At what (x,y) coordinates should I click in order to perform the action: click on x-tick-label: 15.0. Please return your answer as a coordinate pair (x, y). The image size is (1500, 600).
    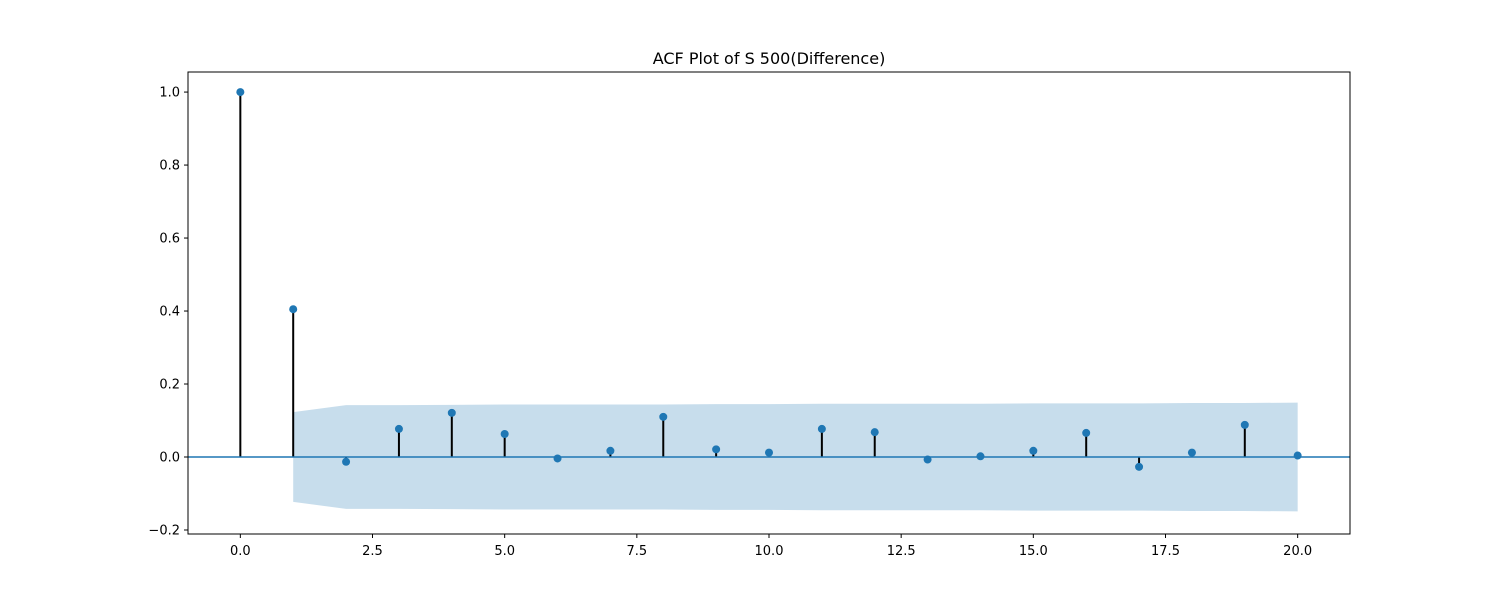
    Looking at the image, I should click on (1033, 551).